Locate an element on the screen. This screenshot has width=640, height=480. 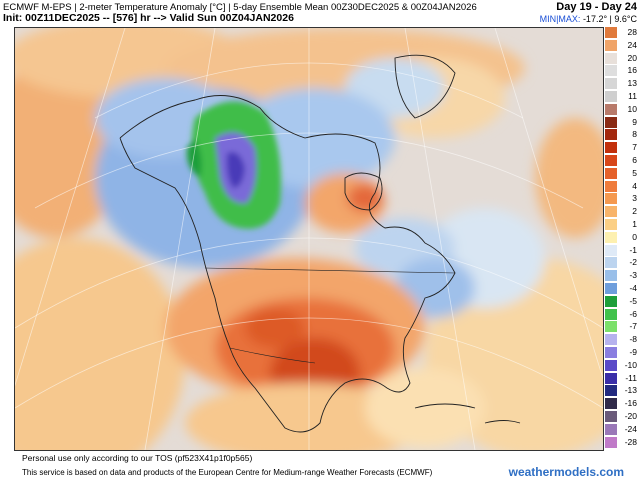
legend-row: -9 is located at coordinates (620, 353).